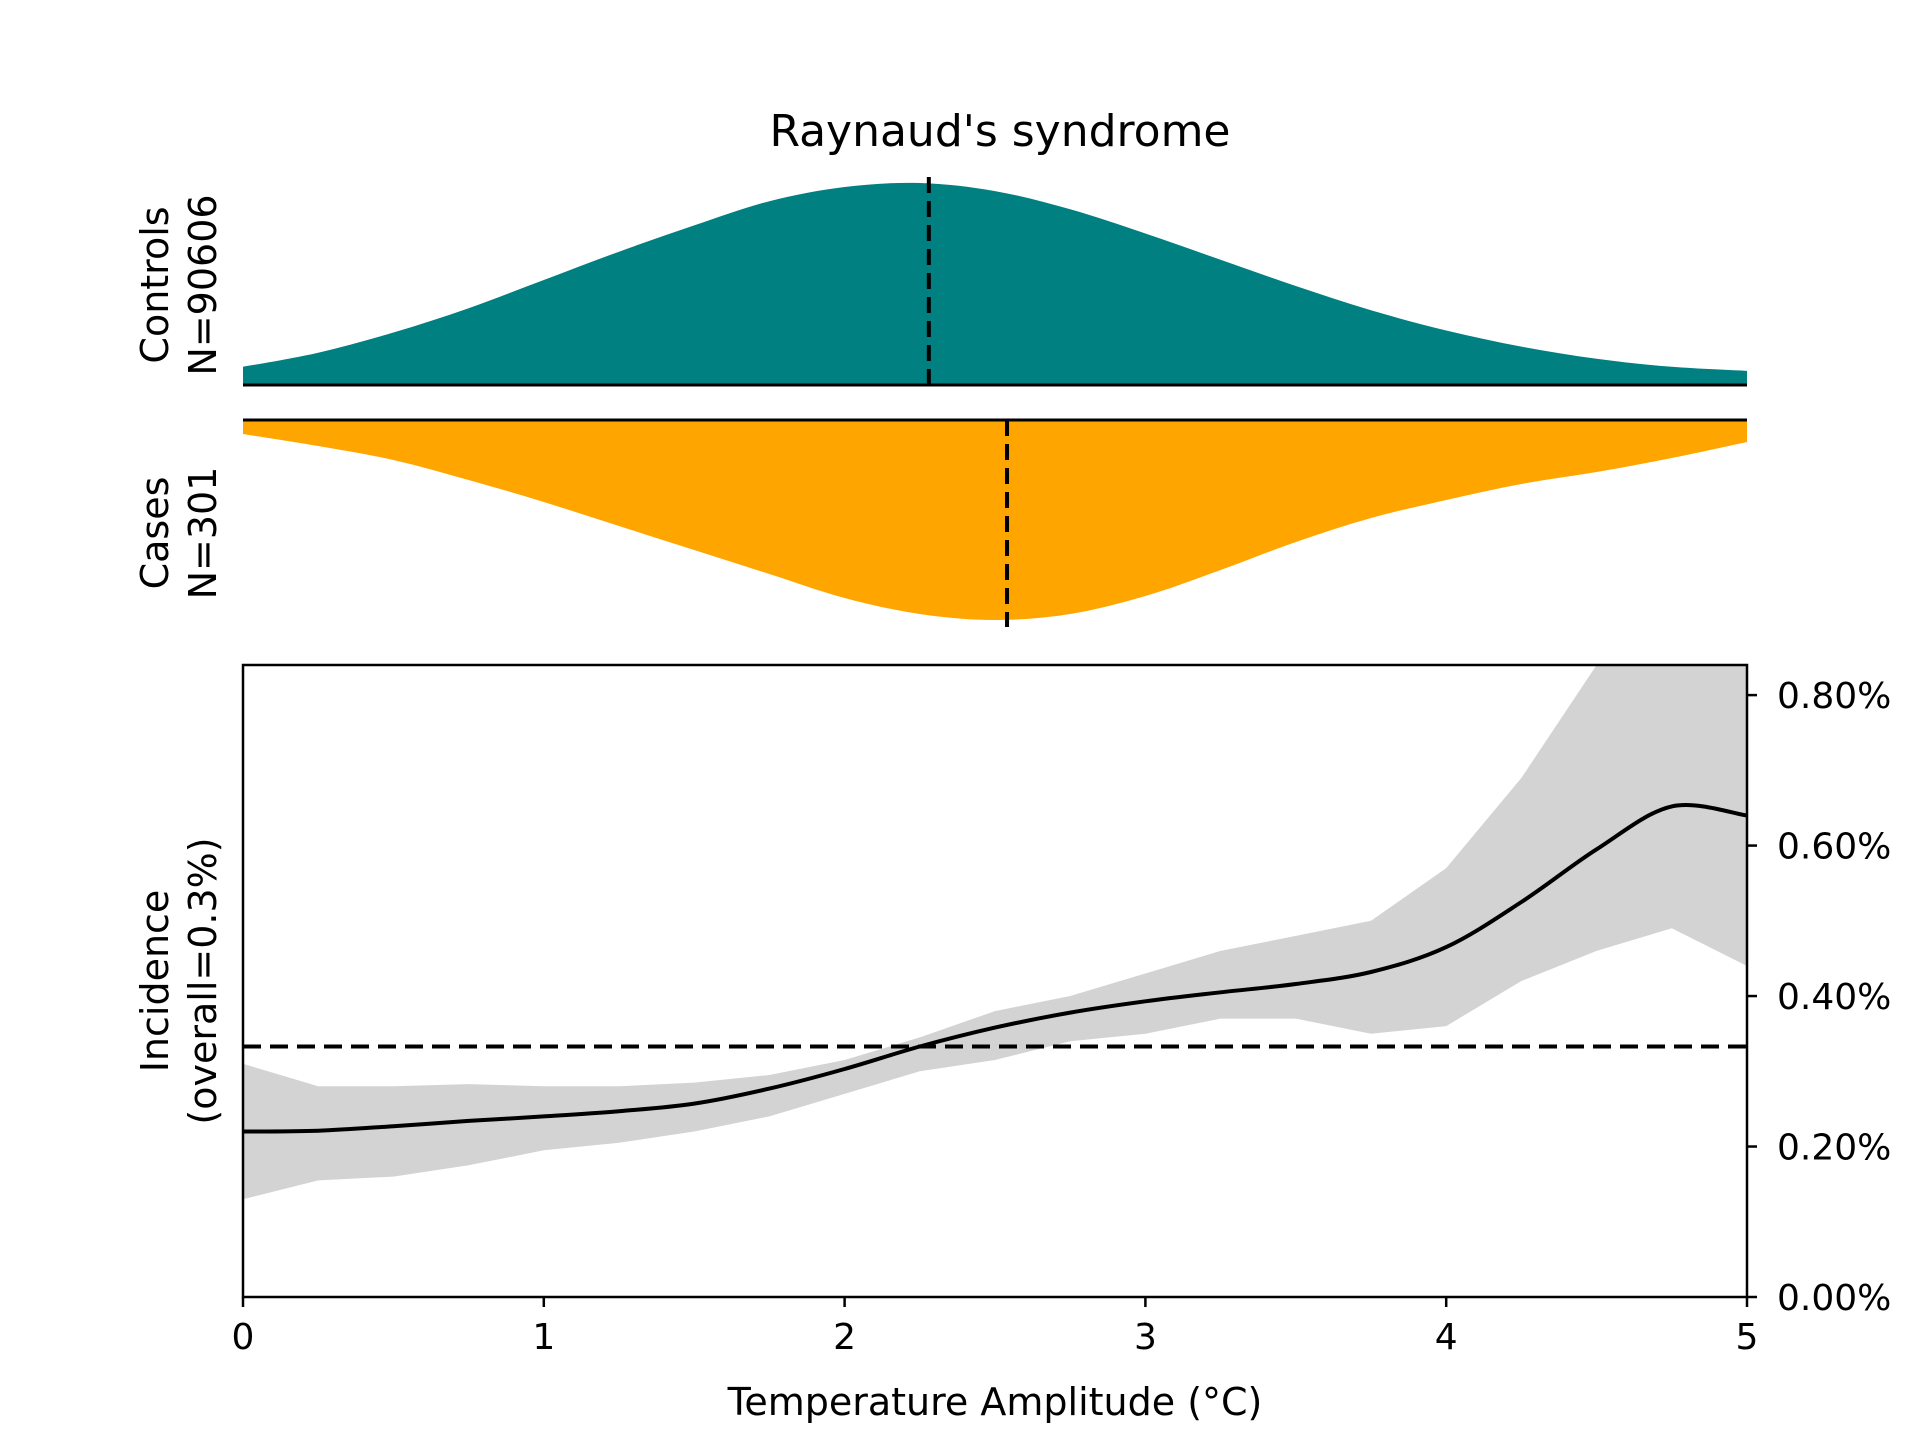 The width and height of the screenshot is (1920, 1440). I want to click on y-tick-label: 0.40%, so click(1834, 997).